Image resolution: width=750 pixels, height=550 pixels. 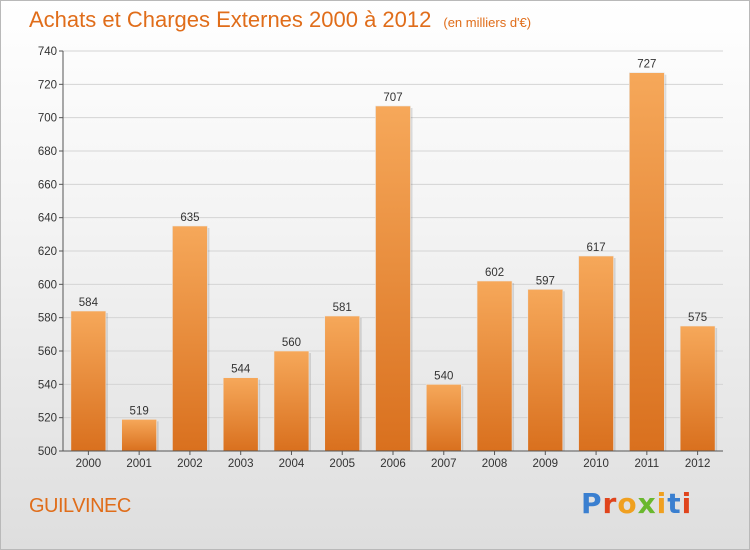 What do you see at coordinates (139, 411) in the screenshot?
I see `value-label: 519` at bounding box center [139, 411].